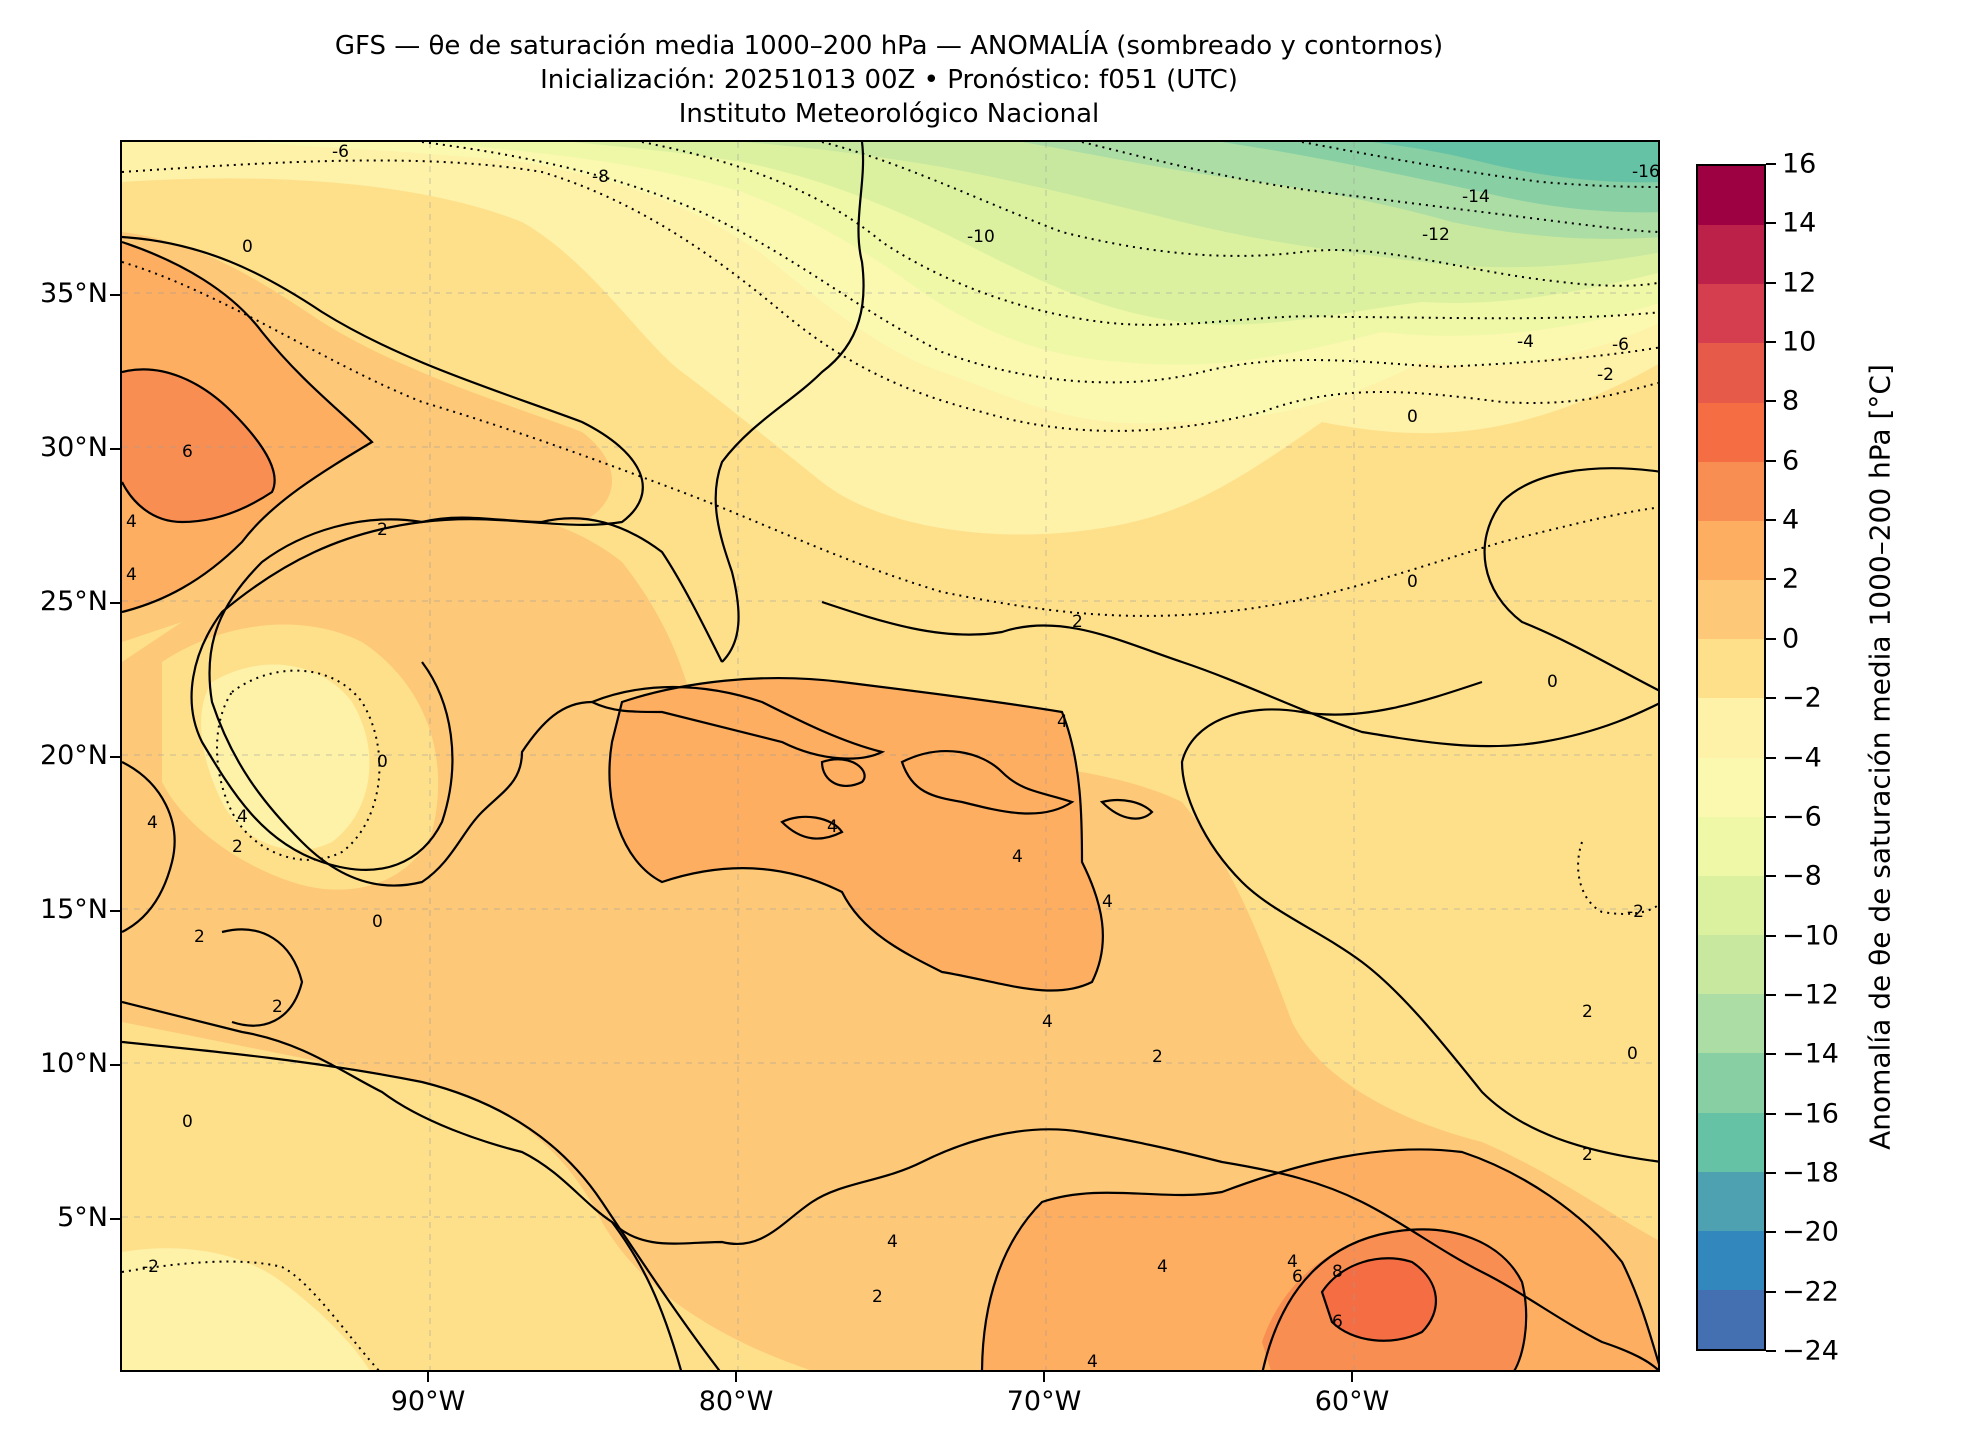 The height and width of the screenshot is (1440, 1980). I want to click on lat-label: 35°N, so click(73, 293).